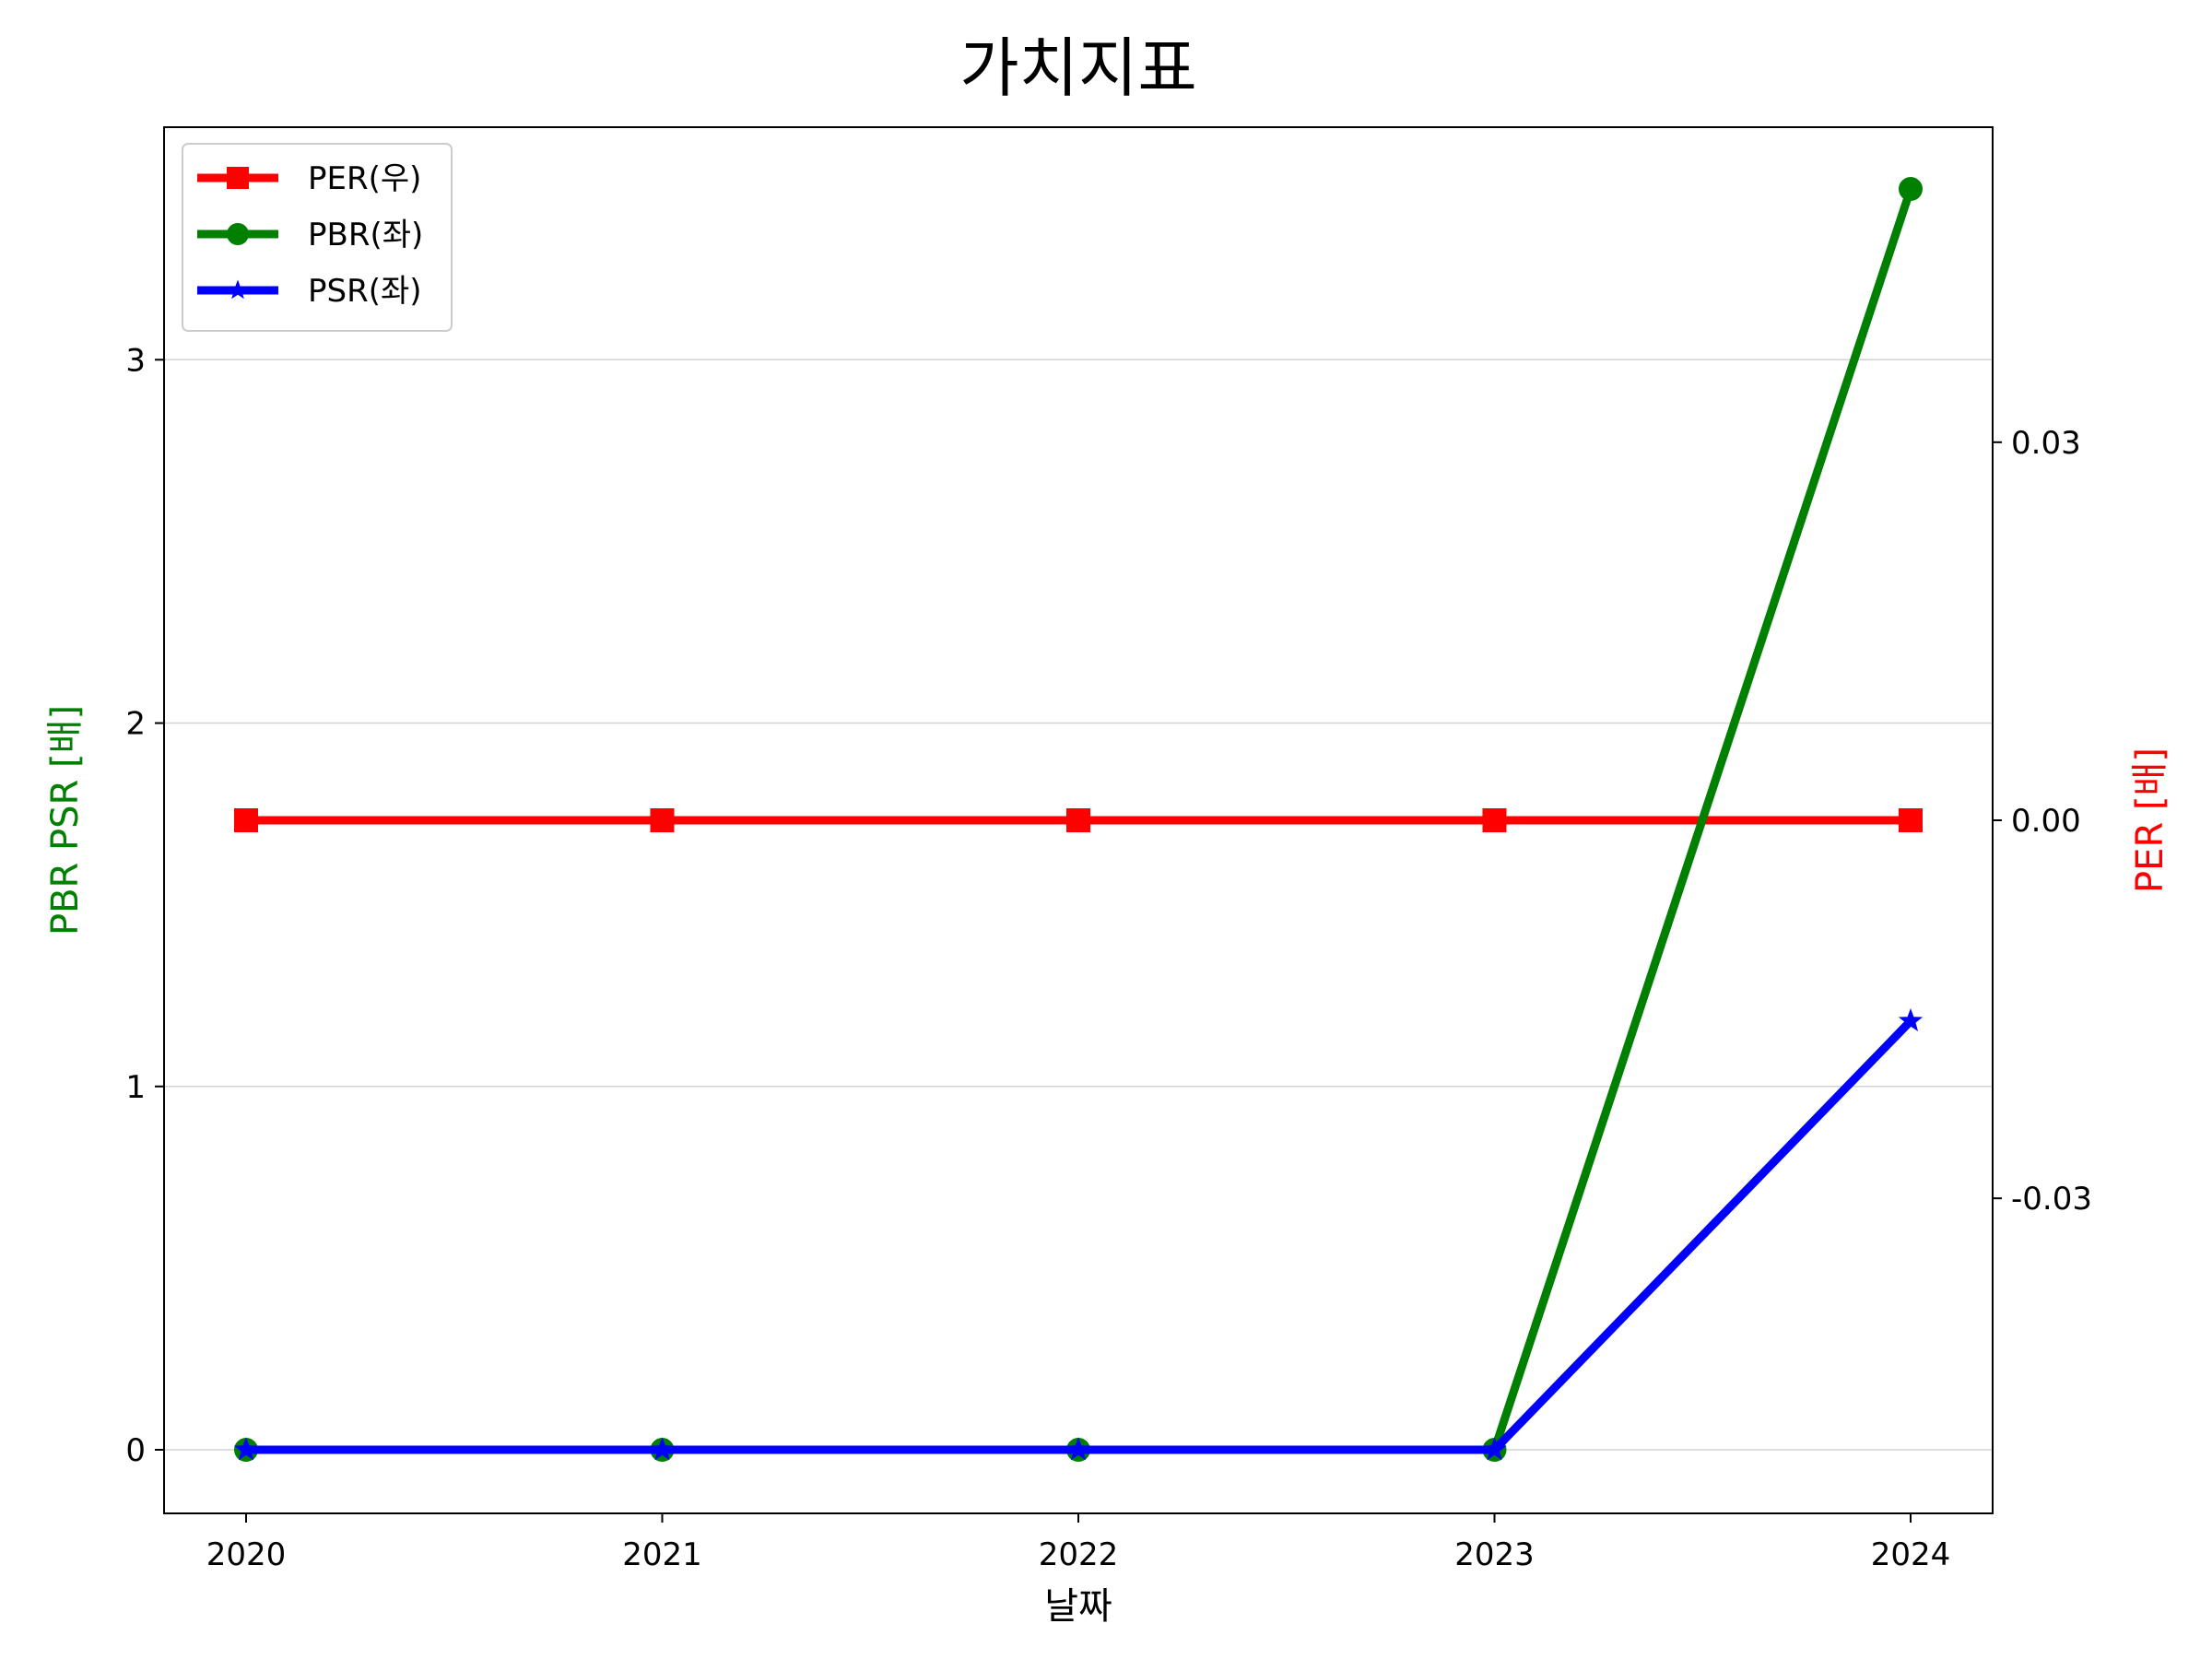  What do you see at coordinates (1911, 189) in the screenshot?
I see `data-point-pbr` at bounding box center [1911, 189].